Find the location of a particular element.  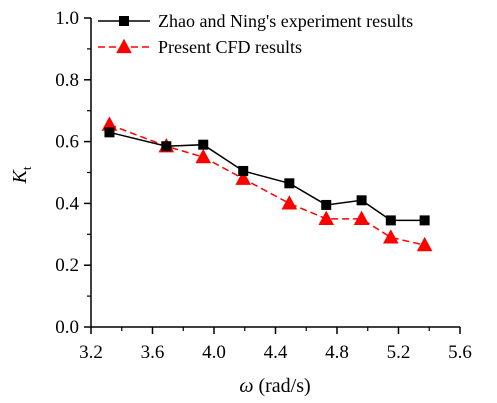

x-tick-label: 5.2 is located at coordinates (399, 352).